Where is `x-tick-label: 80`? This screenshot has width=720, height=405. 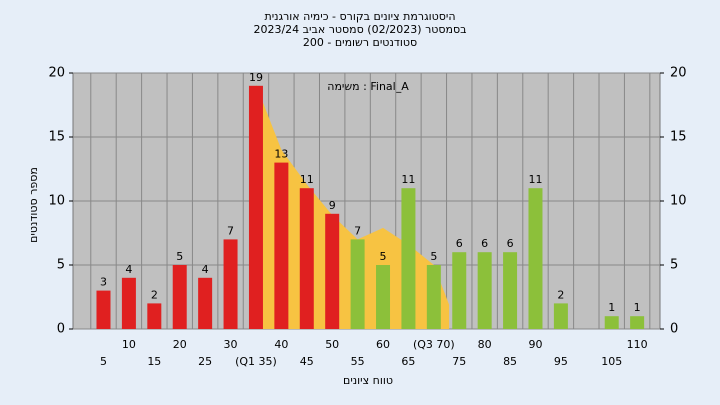 x-tick-label: 80 is located at coordinates (485, 344).